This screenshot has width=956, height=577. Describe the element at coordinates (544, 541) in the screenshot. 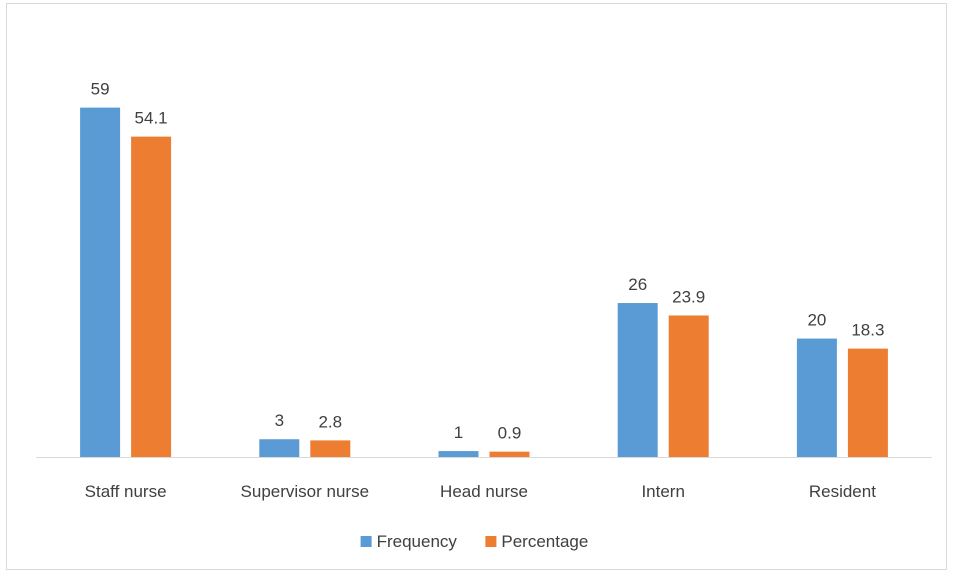

I see `legend-label-percentage: Percentage` at that location.